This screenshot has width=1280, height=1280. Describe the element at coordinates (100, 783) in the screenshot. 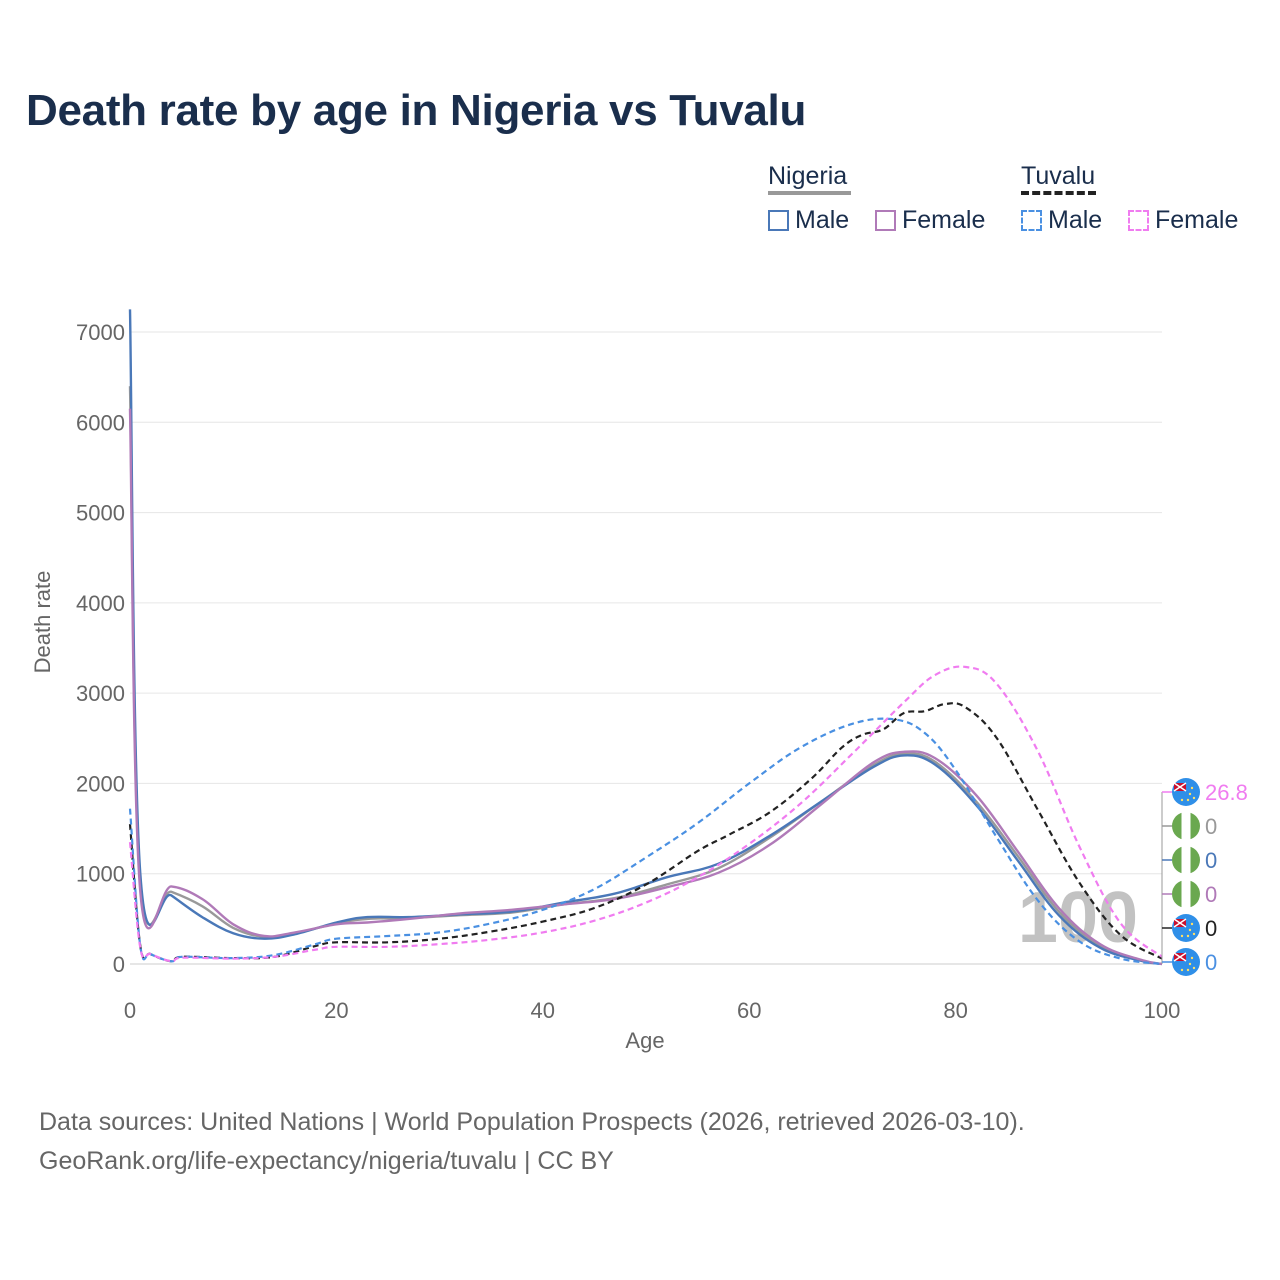

I see `y-tick-label: 2000` at that location.